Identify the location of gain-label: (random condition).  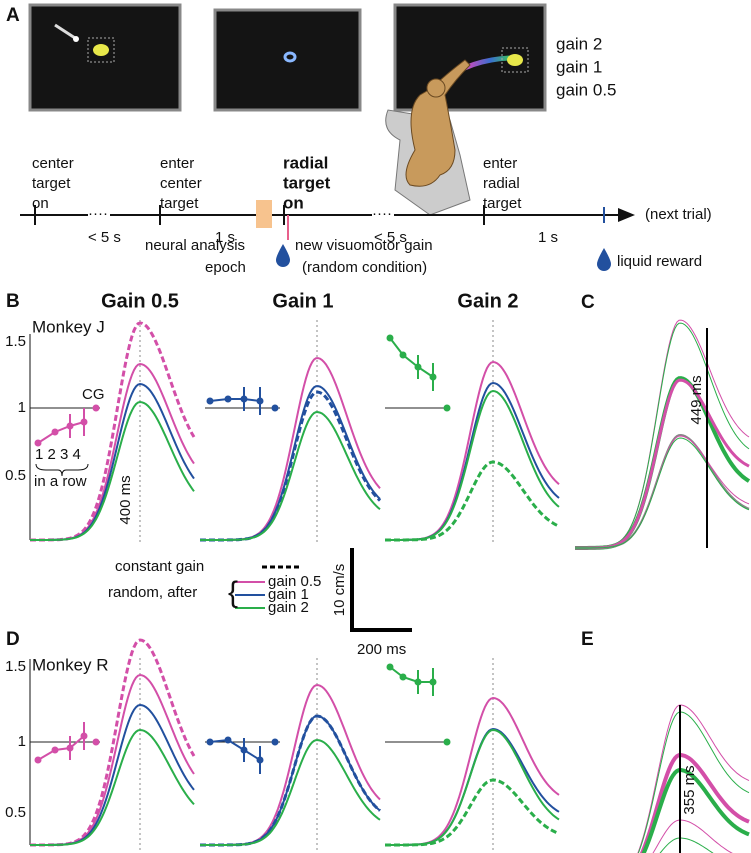
(364, 267).